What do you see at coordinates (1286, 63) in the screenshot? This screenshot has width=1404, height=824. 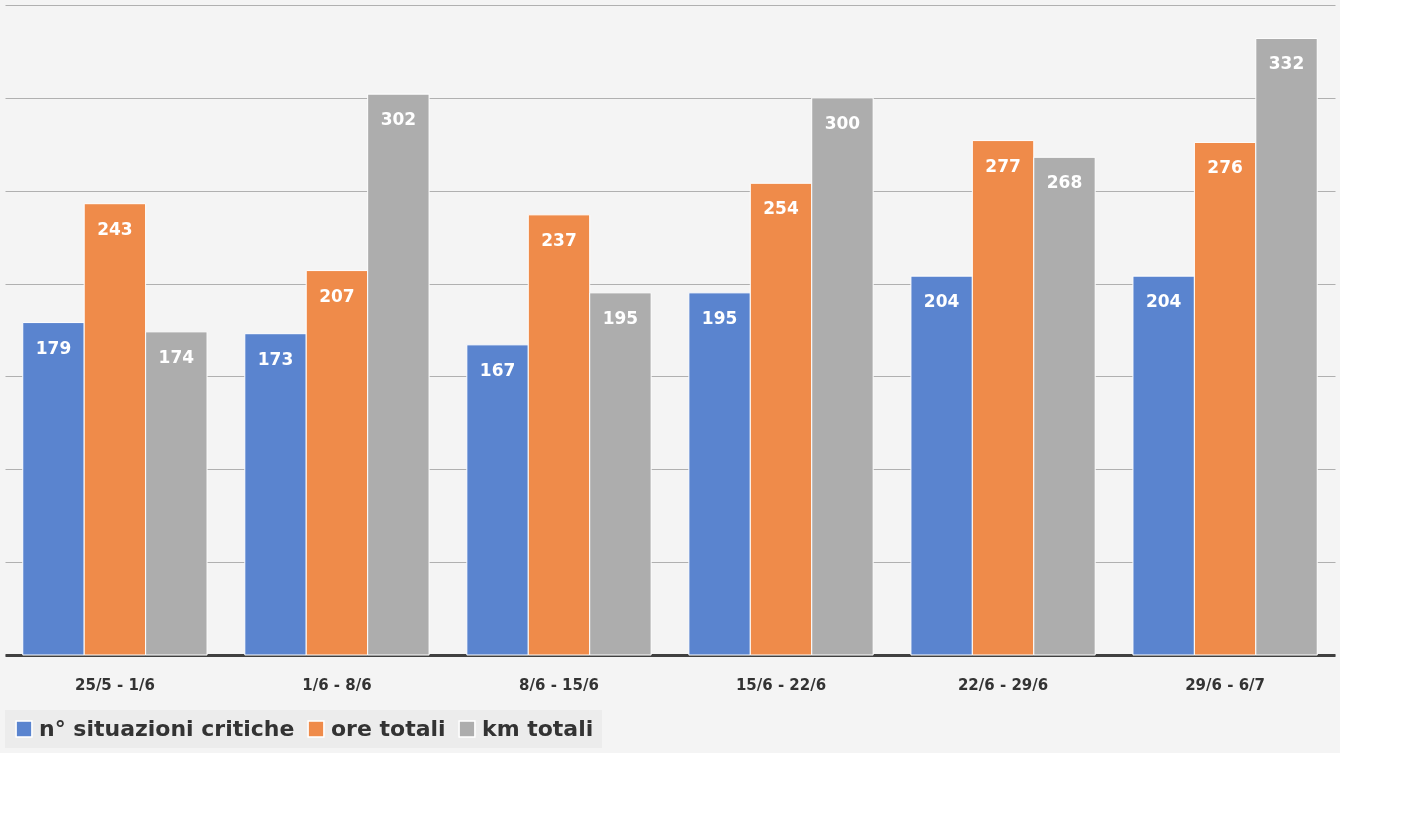 I see `data-label: 332` at bounding box center [1286, 63].